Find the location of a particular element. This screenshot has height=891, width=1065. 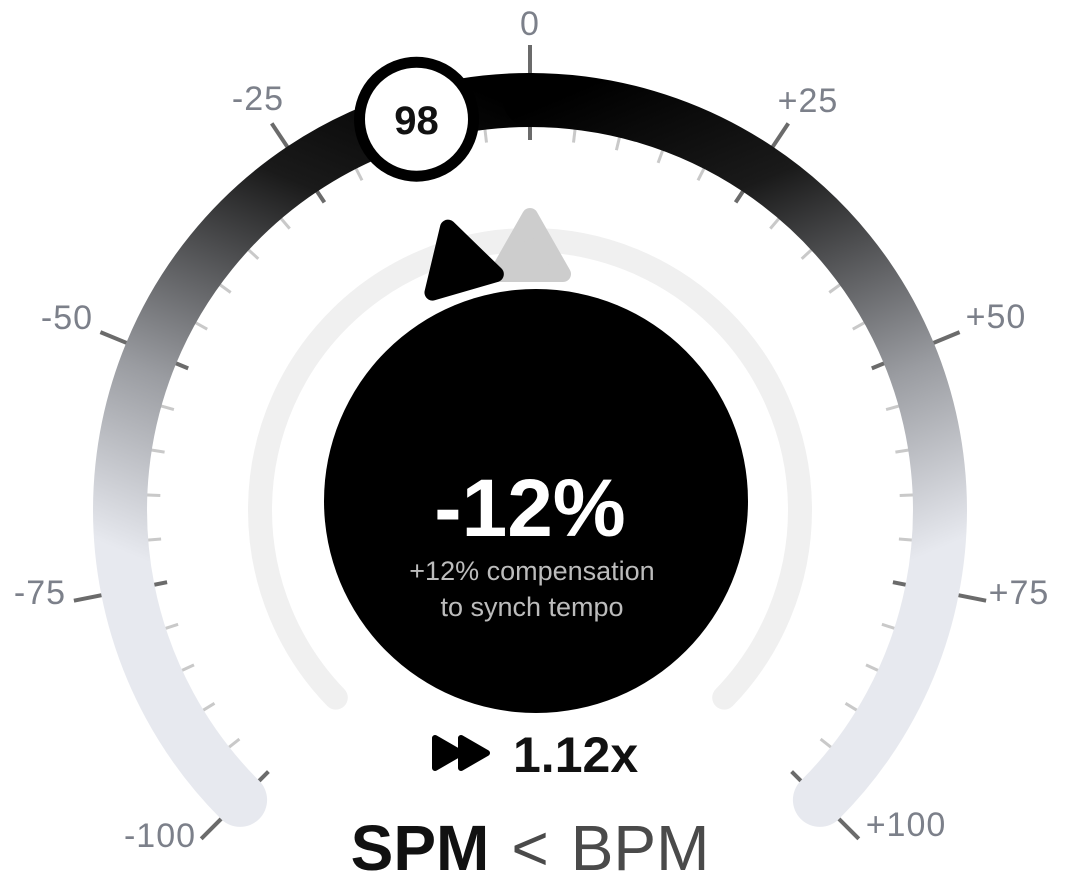

spm-bpm-comparison: SPM < BPM is located at coordinates (530, 848).